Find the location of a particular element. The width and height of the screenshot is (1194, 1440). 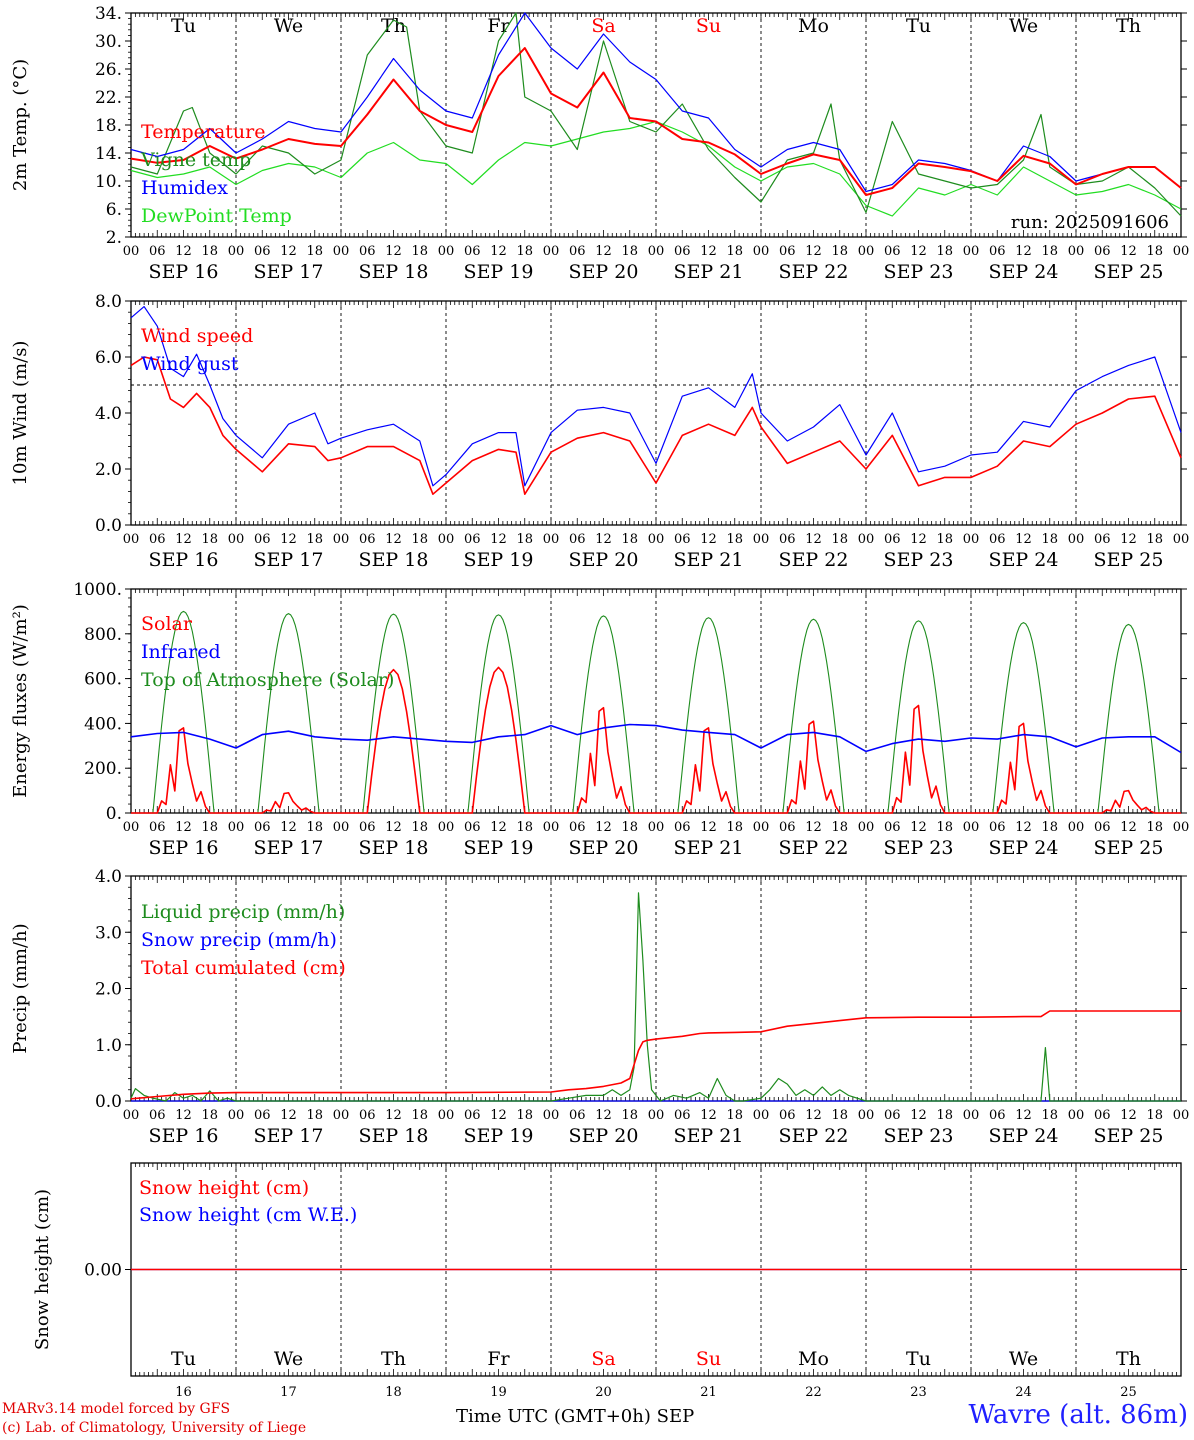

day-number-label: 16 is located at coordinates (183, 1392).